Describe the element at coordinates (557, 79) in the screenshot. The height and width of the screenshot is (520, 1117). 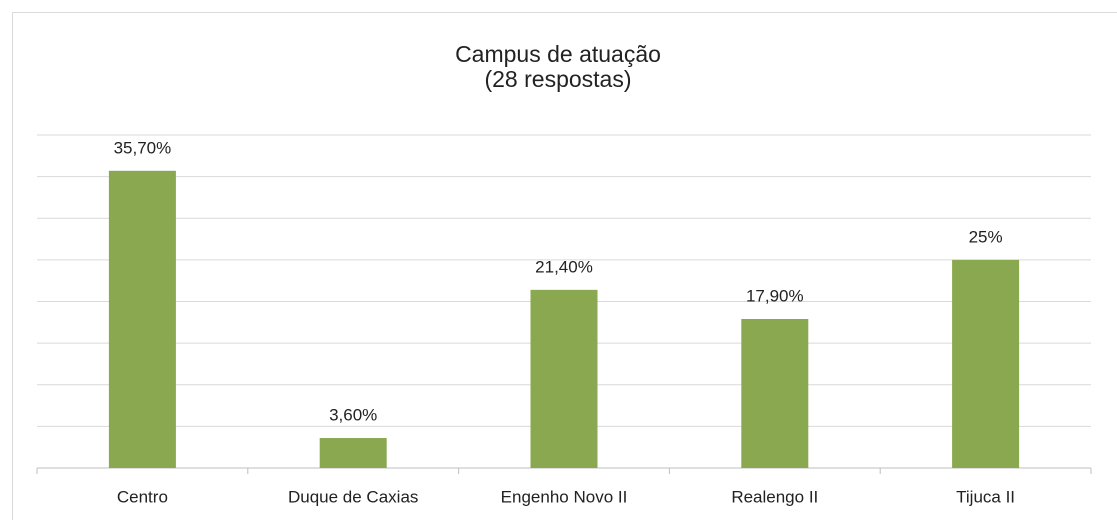
I see `chart-subtitle: (28 respostas)` at that location.